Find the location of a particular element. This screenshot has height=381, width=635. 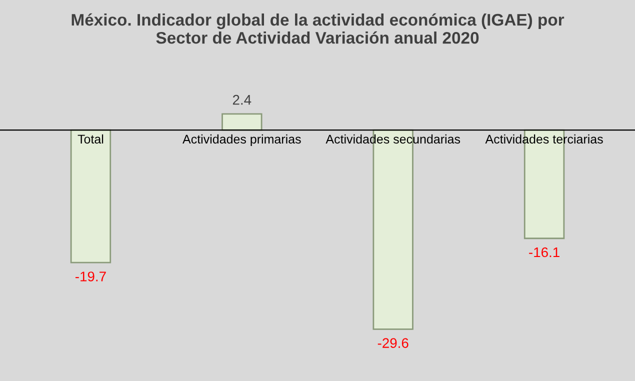

data-label: -19.7 is located at coordinates (91, 277).